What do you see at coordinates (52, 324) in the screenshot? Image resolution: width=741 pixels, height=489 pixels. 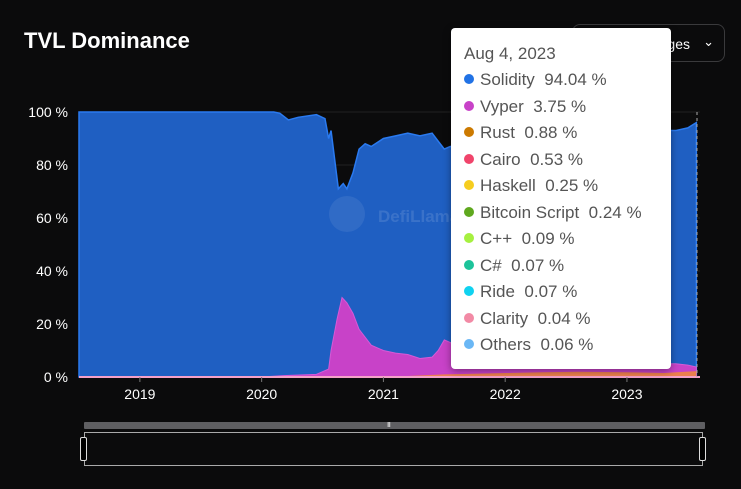 I see `y-tick-label: 20 %` at bounding box center [52, 324].